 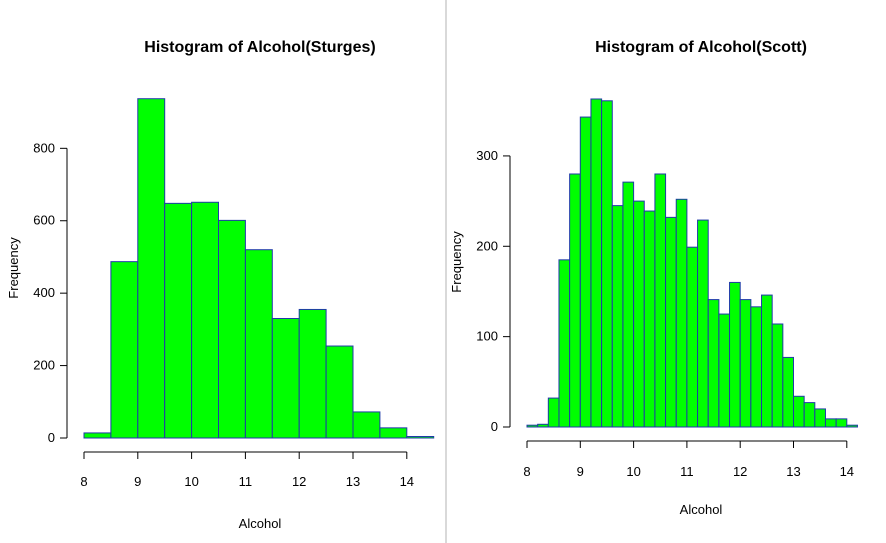 What do you see at coordinates (493, 291) in the screenshot?
I see `y-axis: 0 100 200 300` at bounding box center [493, 291].